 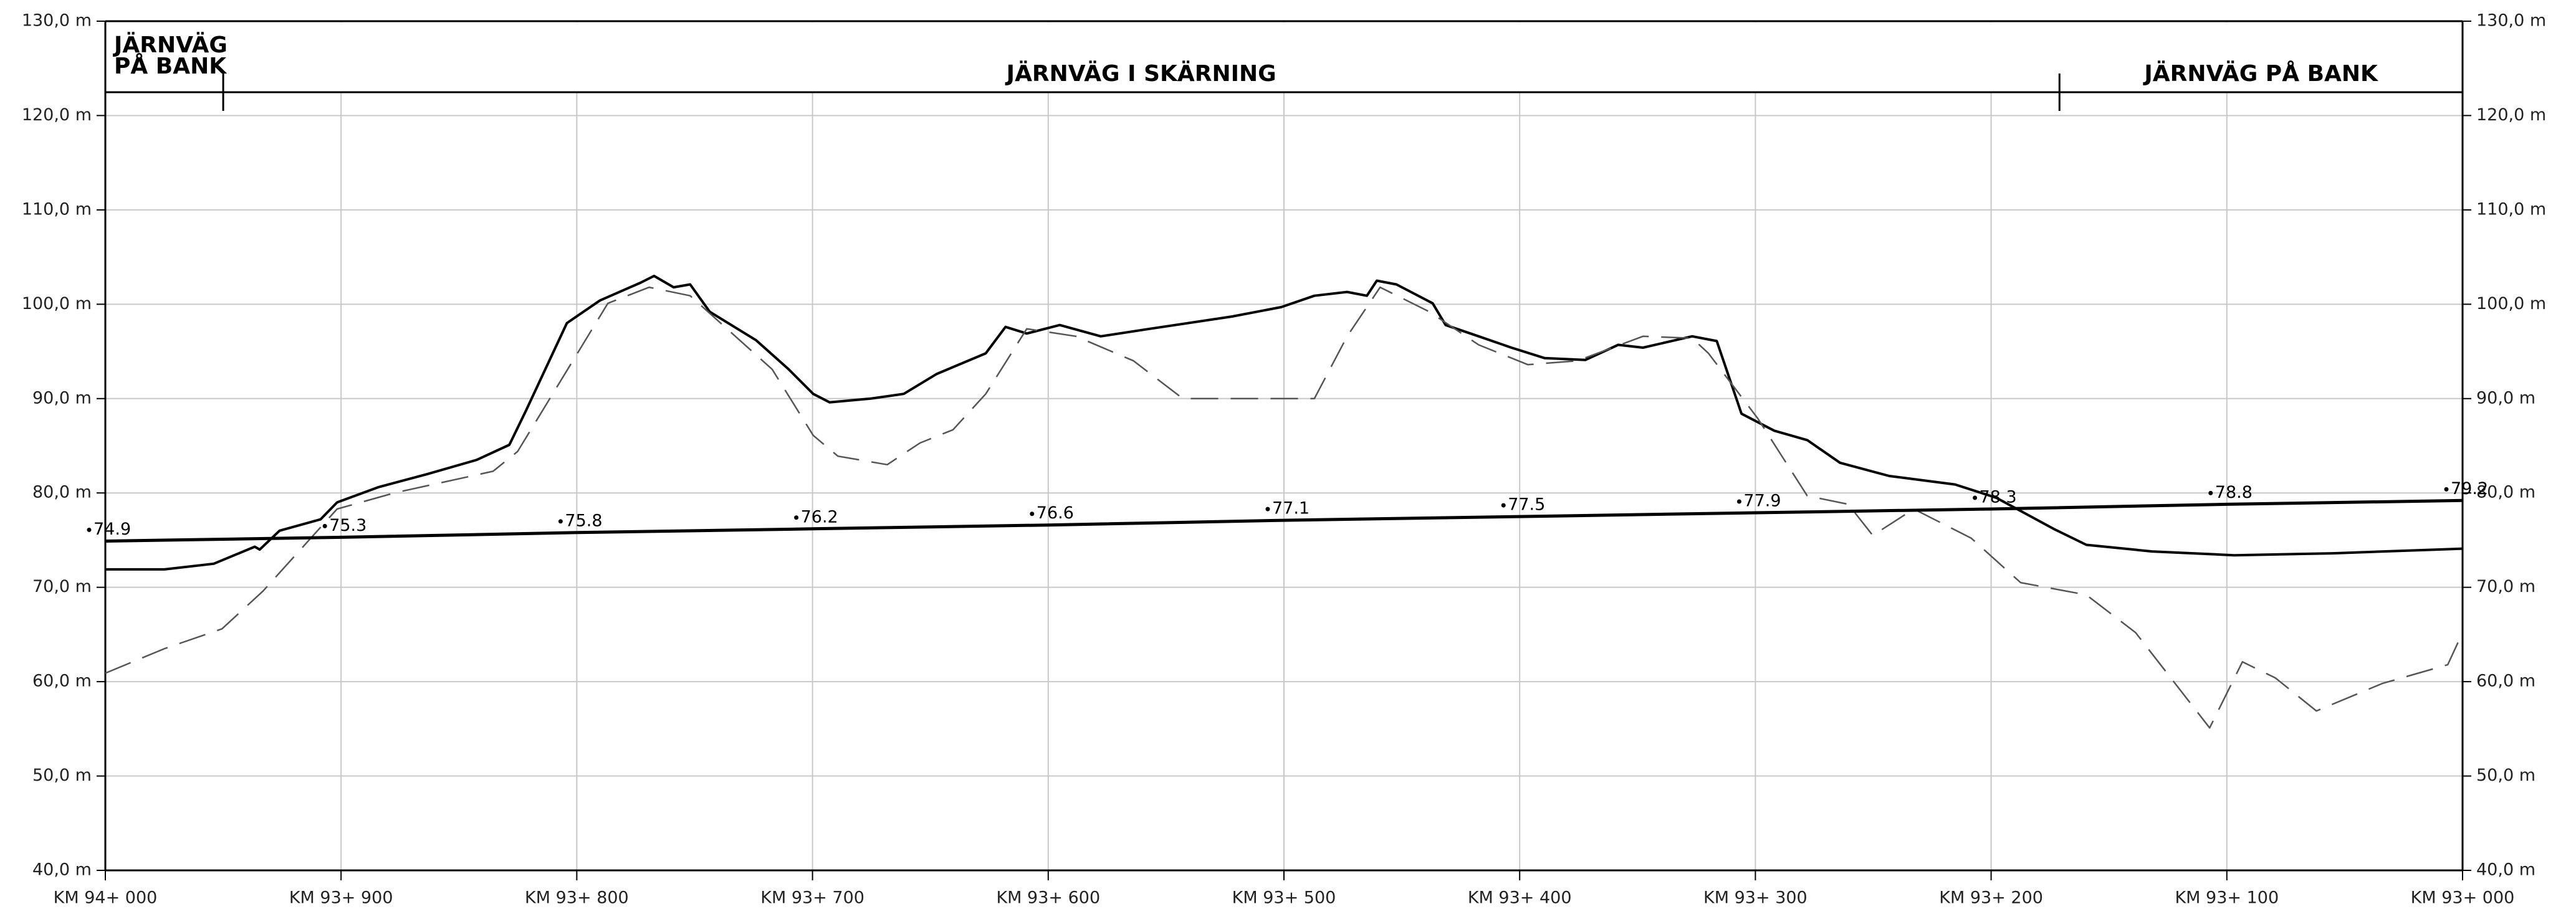 I want to click on x-tick-label: KM 93+ 900, so click(x=341, y=898).